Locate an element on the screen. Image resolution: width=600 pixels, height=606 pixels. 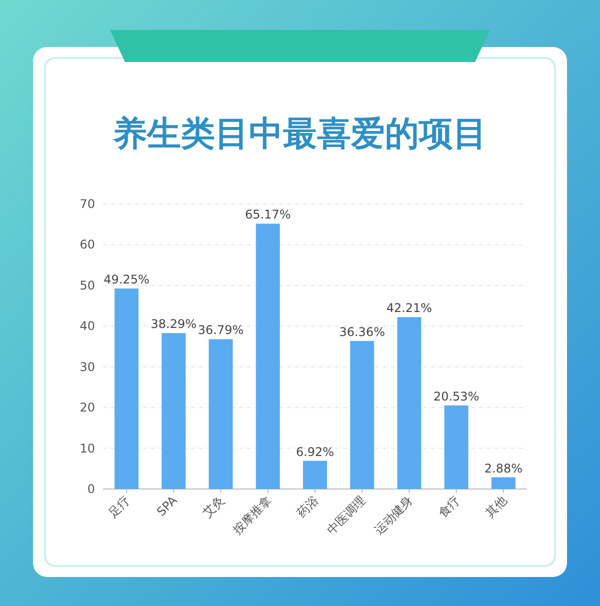
y-tick-label: 30 is located at coordinates (87, 367).